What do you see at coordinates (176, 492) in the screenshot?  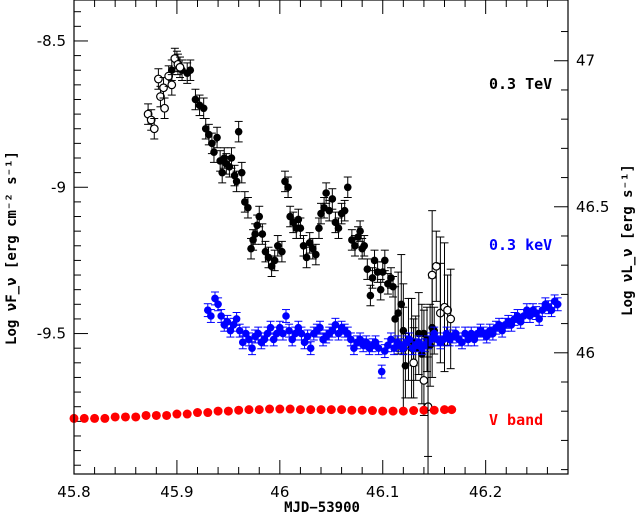 I see `x-tick-label: 45.9` at bounding box center [176, 492].